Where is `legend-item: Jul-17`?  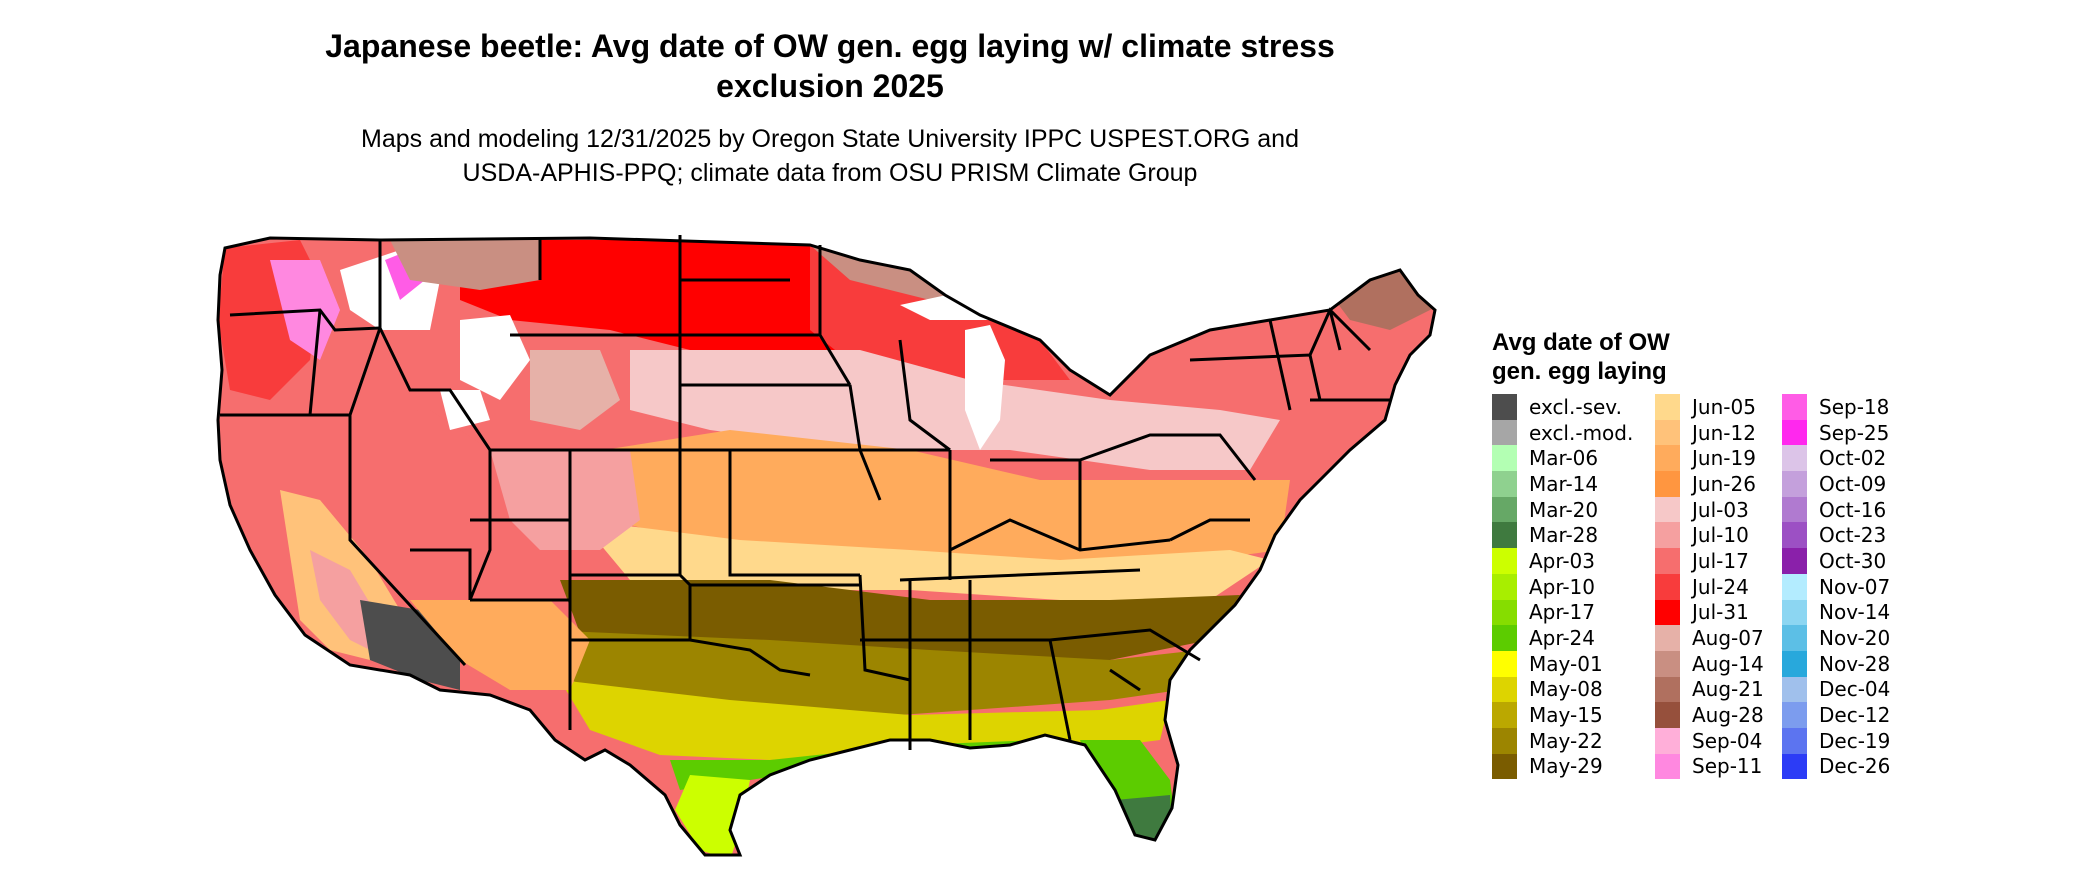 legend-item: Jul-17 is located at coordinates (1709, 561).